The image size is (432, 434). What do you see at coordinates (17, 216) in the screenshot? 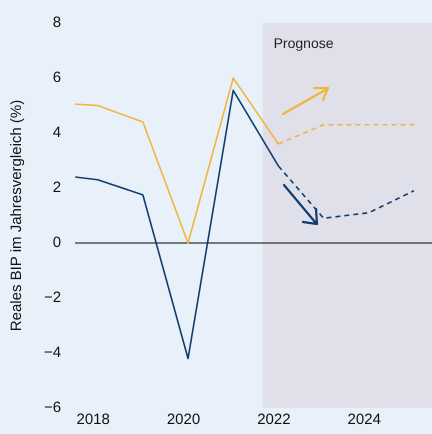
I see `y-axis-title: Reales BIP im Jahresvergleich (%)` at bounding box center [17, 216].